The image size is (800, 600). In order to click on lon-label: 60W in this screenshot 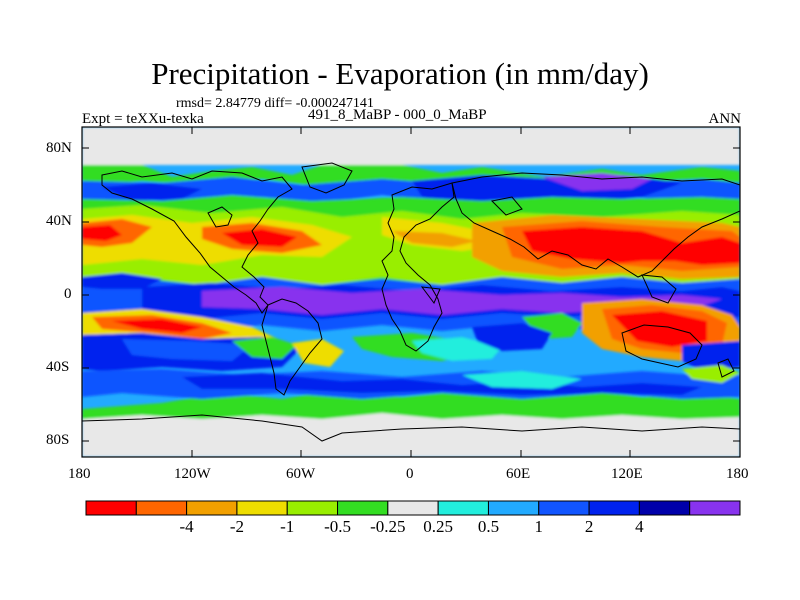, I will do `click(301, 474)`.